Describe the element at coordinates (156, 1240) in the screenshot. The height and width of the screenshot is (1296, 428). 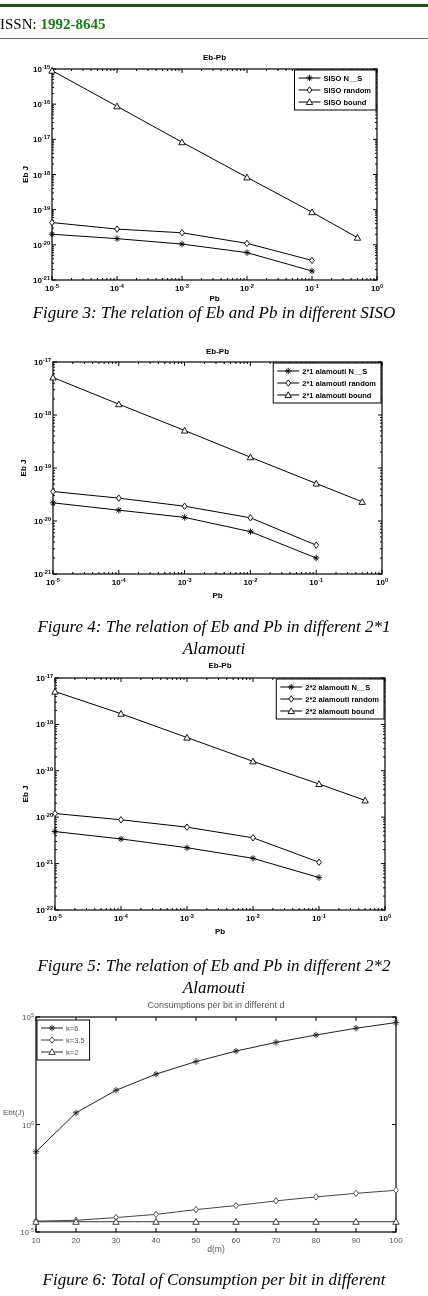
I see `x-tick-label: 40` at that location.